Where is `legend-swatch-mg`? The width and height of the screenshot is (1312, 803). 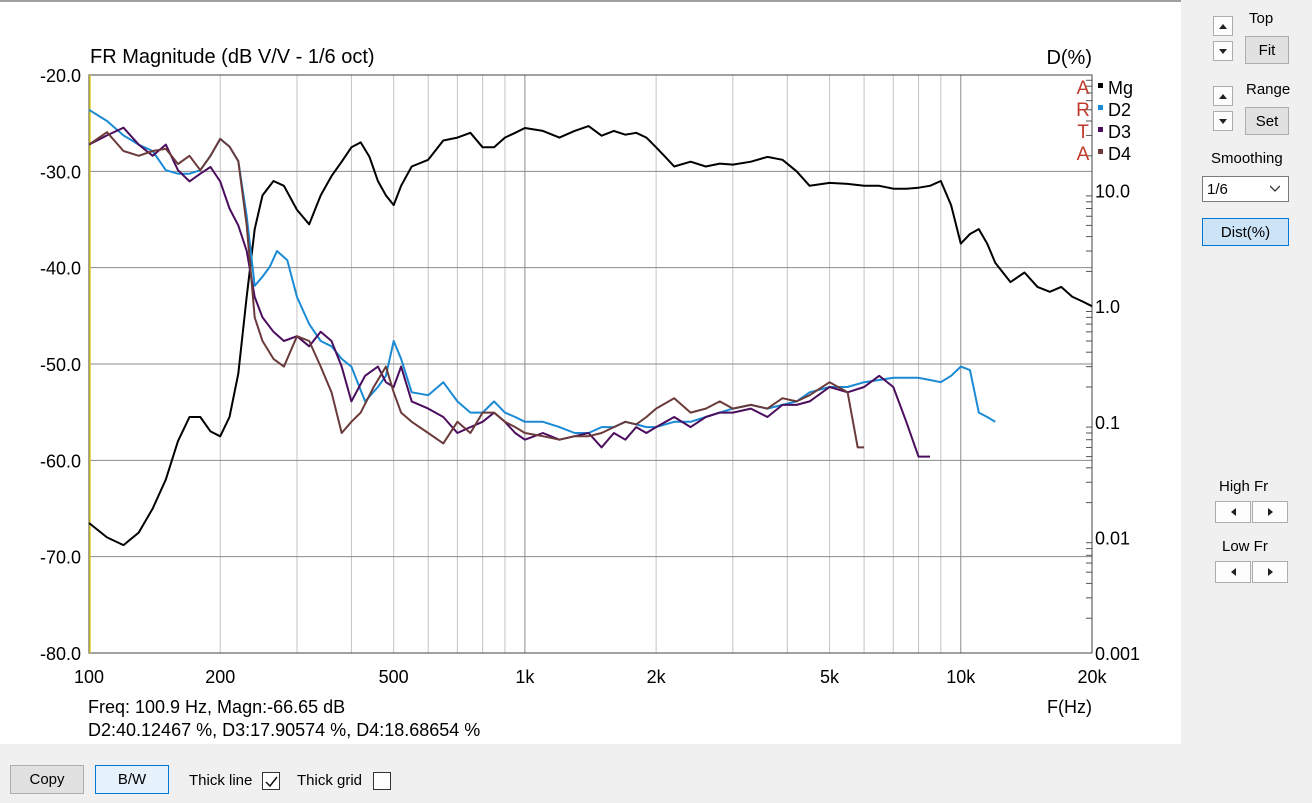
legend-swatch-mg is located at coordinates (1100, 85).